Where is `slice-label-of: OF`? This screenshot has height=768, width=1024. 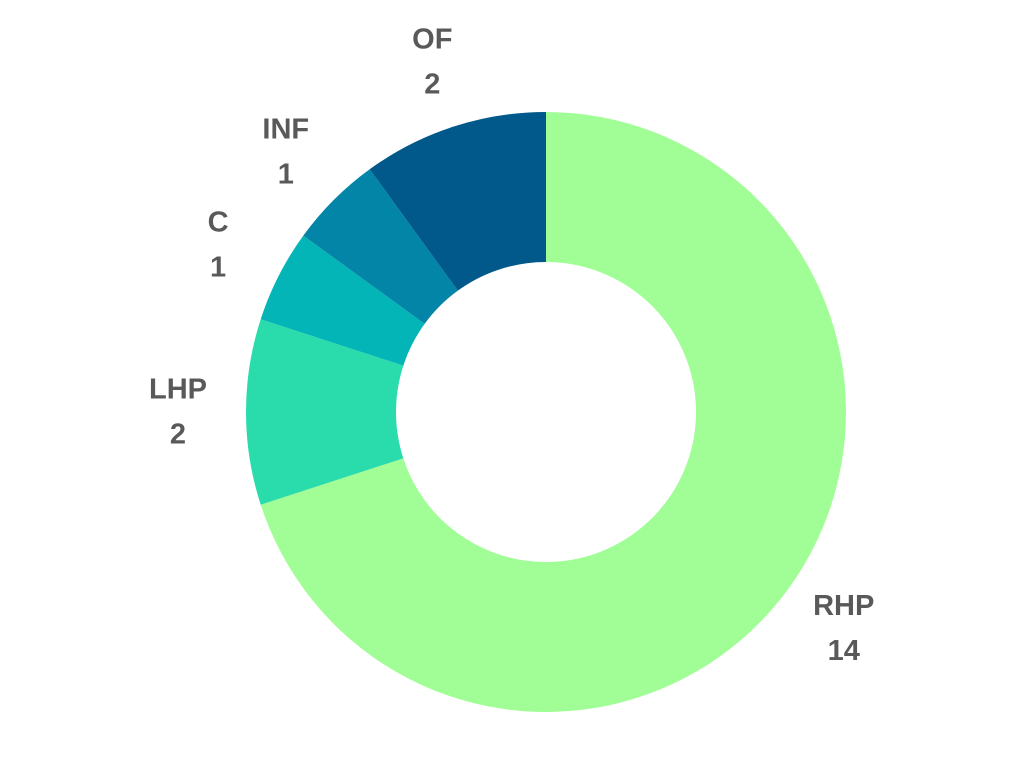
slice-label-of: OF is located at coordinates (432, 40).